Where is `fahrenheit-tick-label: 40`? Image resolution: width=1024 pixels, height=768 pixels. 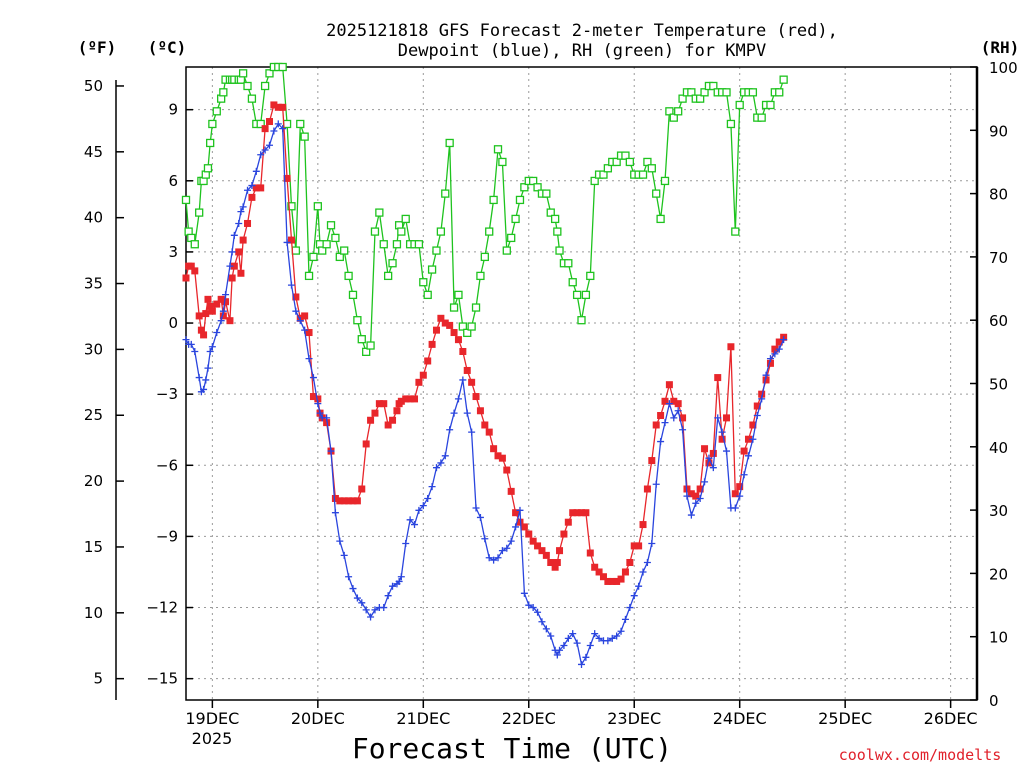 fahrenheit-tick-label: 40 is located at coordinates (93, 218).